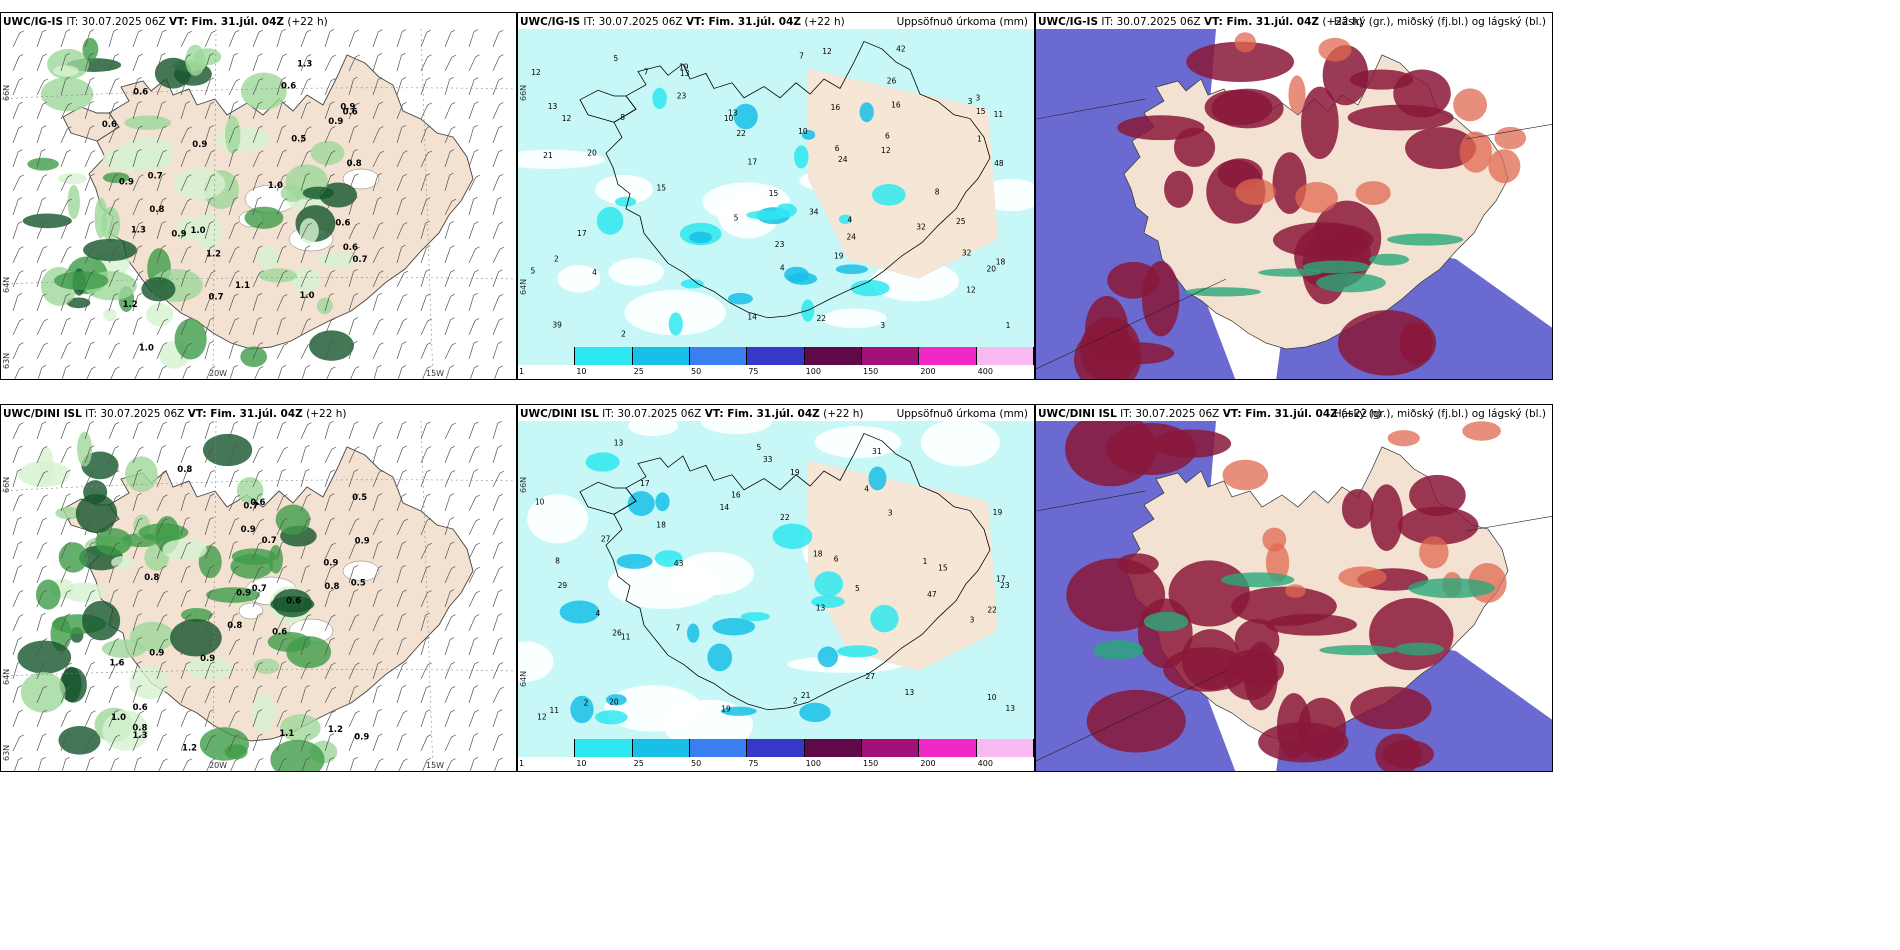 The width and height of the screenshot is (1900, 950). Describe the element at coordinates (870, 676) in the screenshot. I see `precip-total-label: 27` at that location.